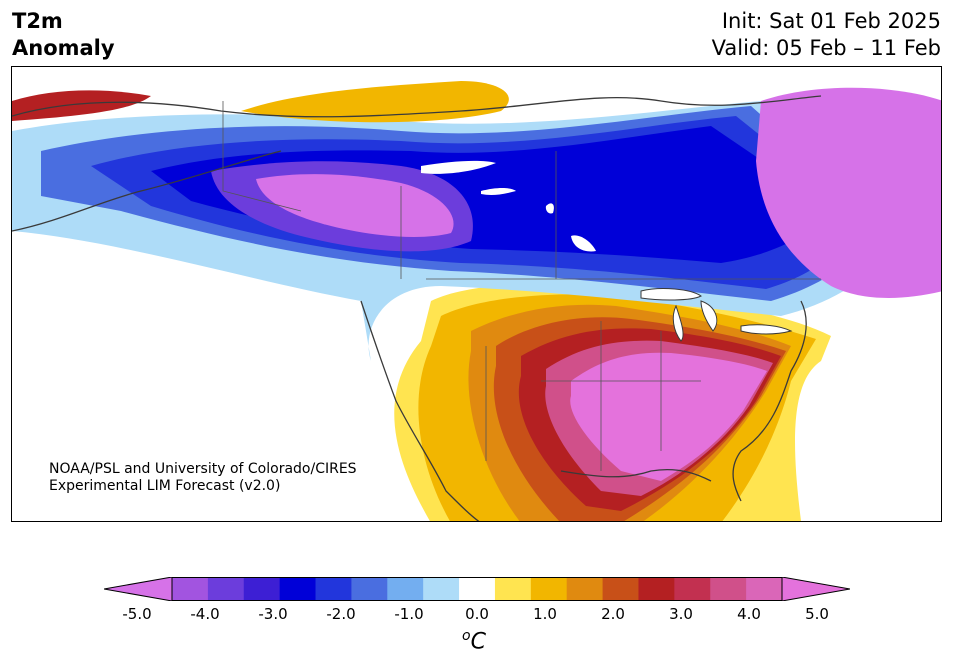  What do you see at coordinates (355, 205) in the screenshot?
I see `cold-anomaly-5.0` at bounding box center [355, 205].